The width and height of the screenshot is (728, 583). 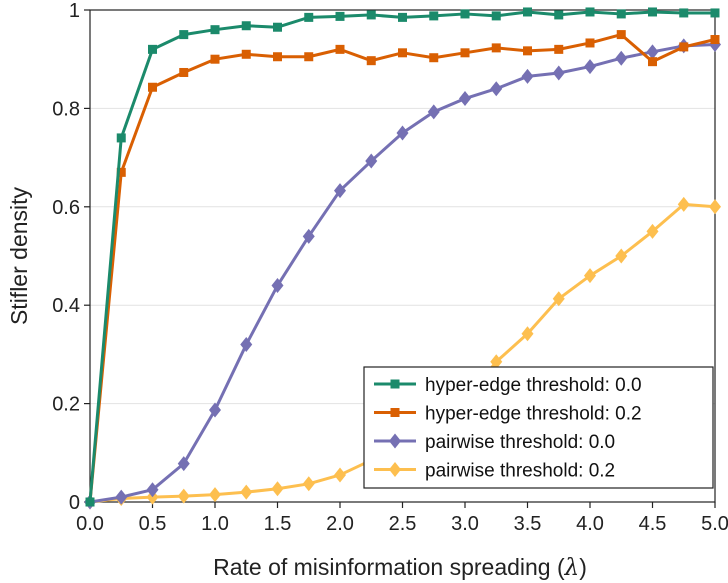 What do you see at coordinates (465, 524) in the screenshot?
I see `x-tick-label: 3.0` at bounding box center [465, 524].